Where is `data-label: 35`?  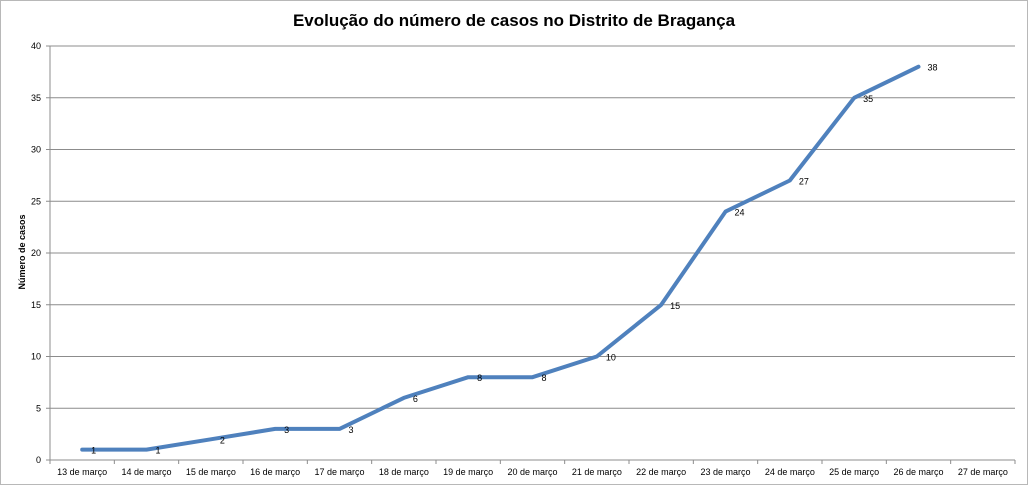 data-label: 35 is located at coordinates (868, 99).